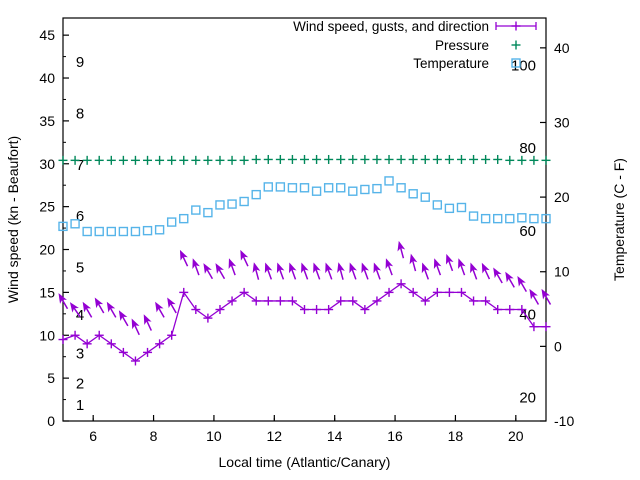  Describe the element at coordinates (275, 436) in the screenshot. I see `x-axis-tick-label: 12` at that location.